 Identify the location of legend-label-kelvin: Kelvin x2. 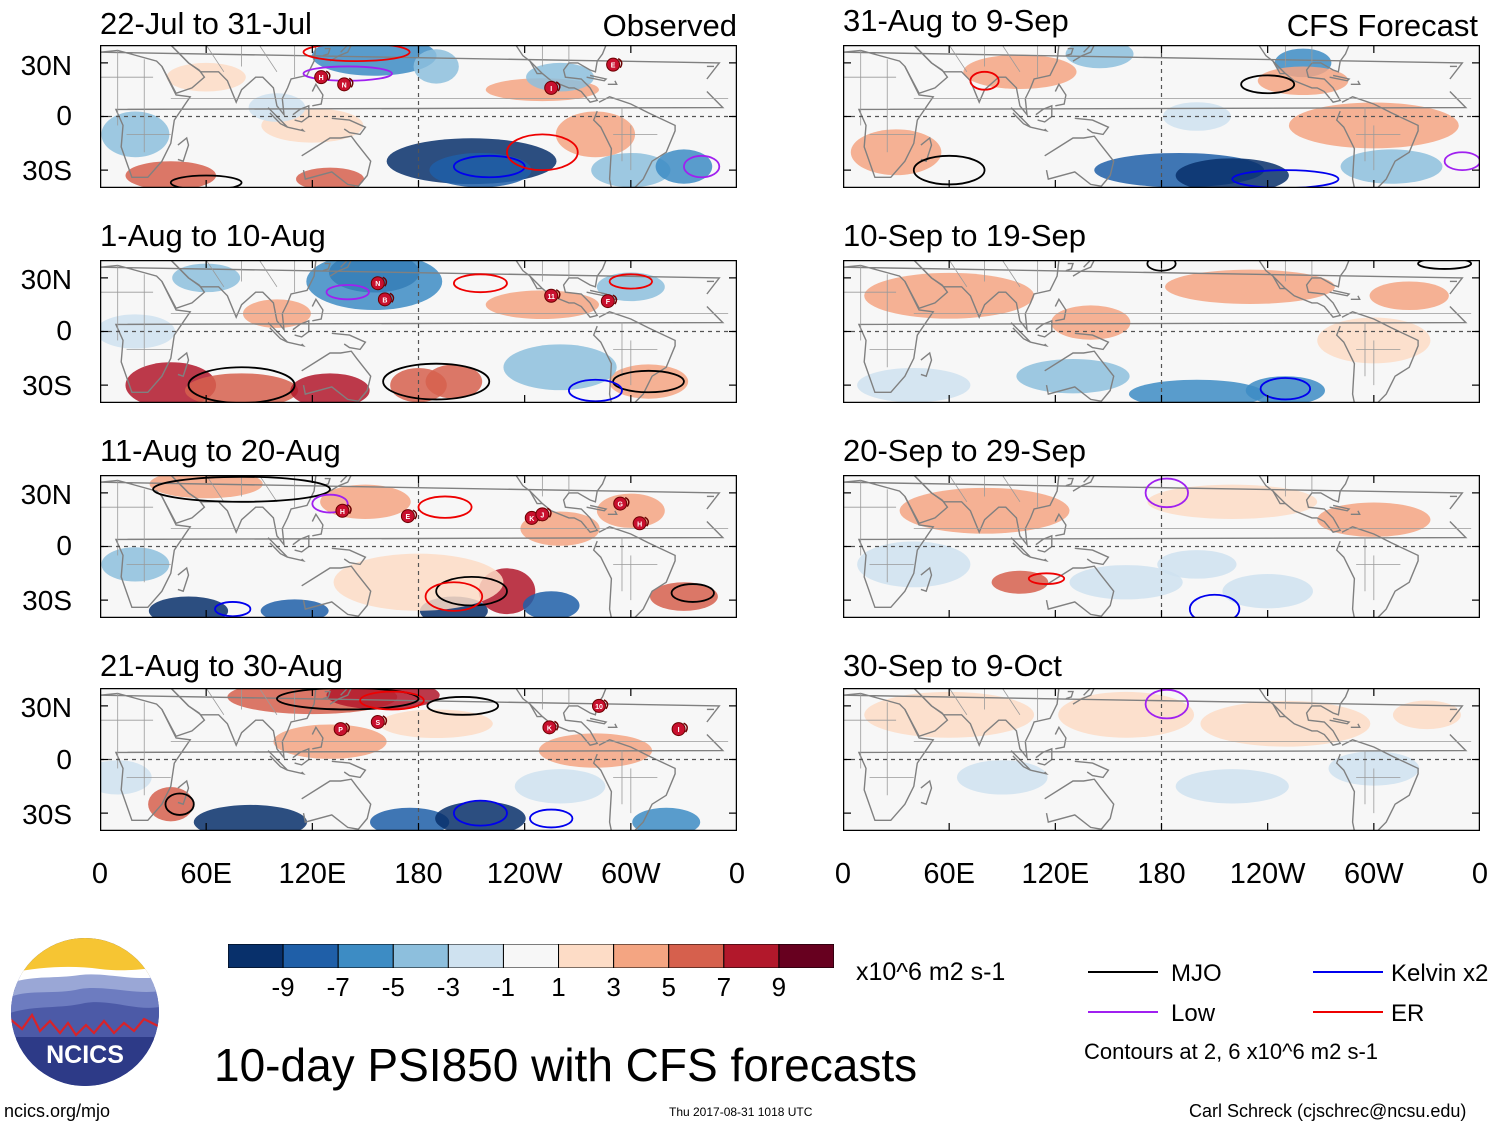
(1440, 973).